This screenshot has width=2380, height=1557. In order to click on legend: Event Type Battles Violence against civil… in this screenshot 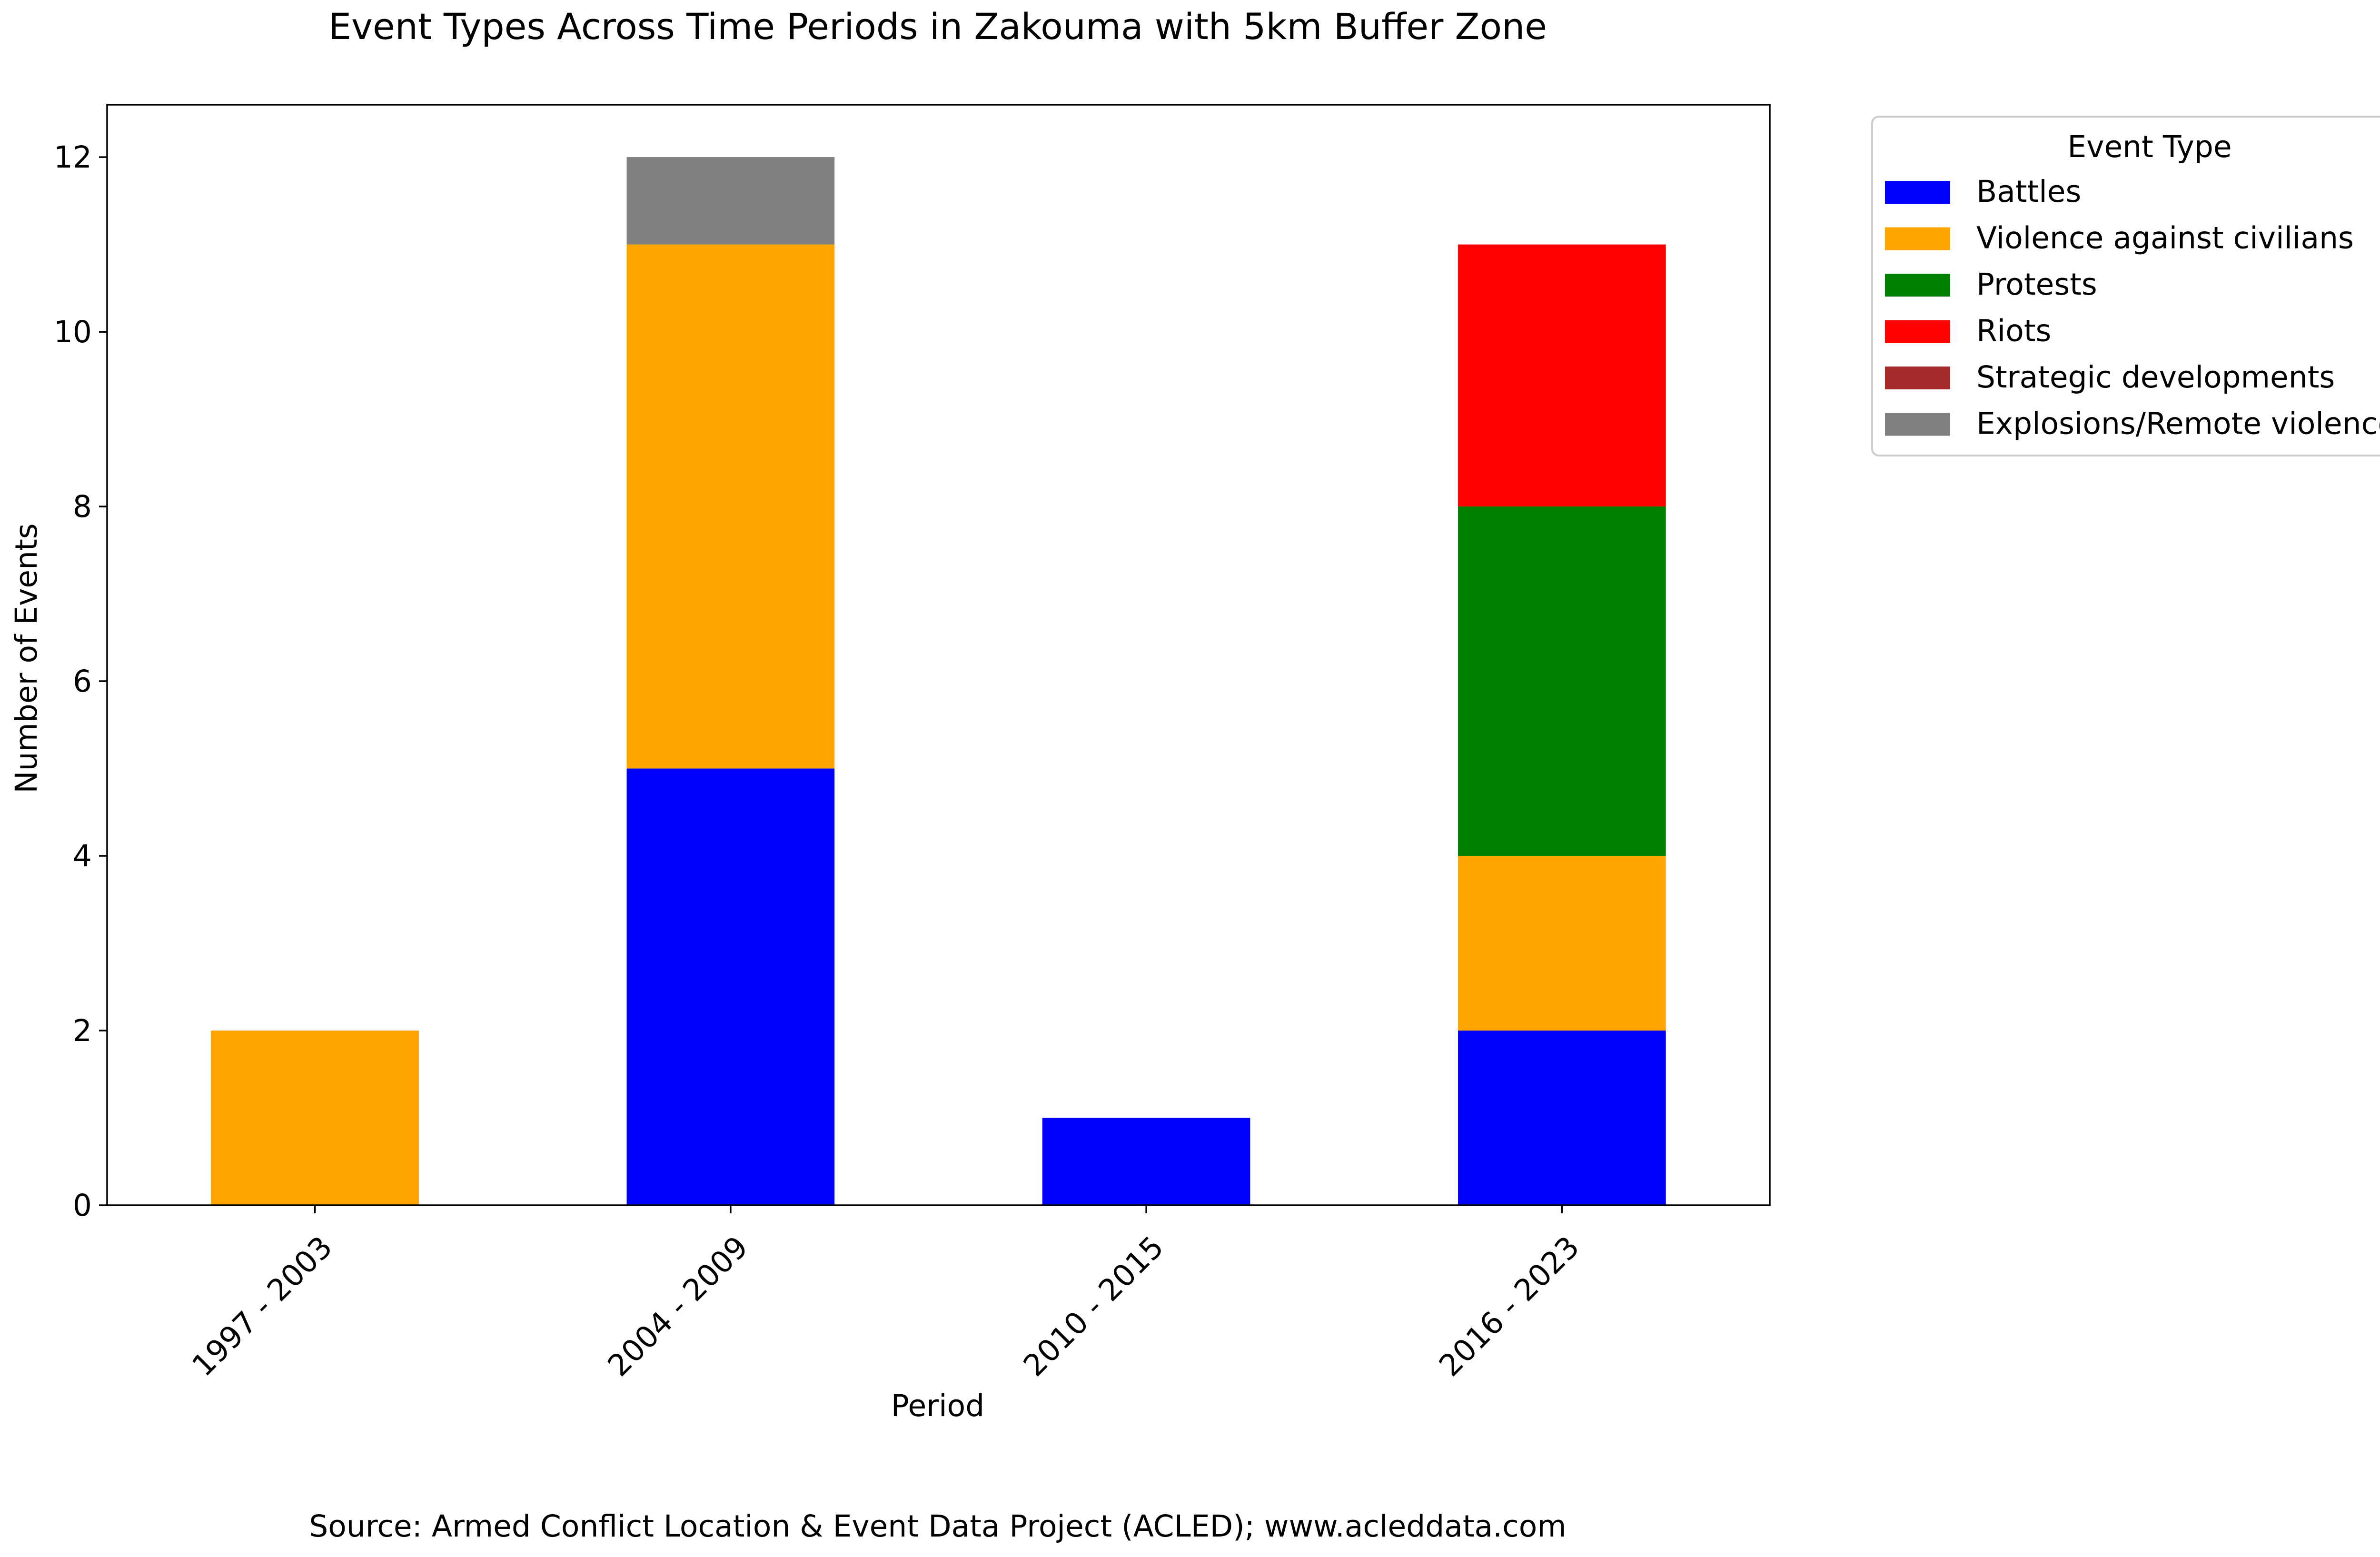, I will do `click(2125, 286)`.